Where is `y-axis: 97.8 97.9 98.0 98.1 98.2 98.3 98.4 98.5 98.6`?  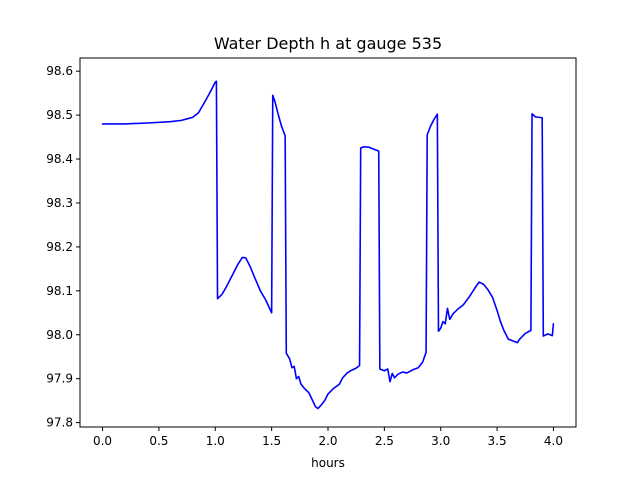 y-axis: 97.8 97.9 98.0 98.1 98.2 98.3 98.4 98.5 98.6 is located at coordinates (63, 247).